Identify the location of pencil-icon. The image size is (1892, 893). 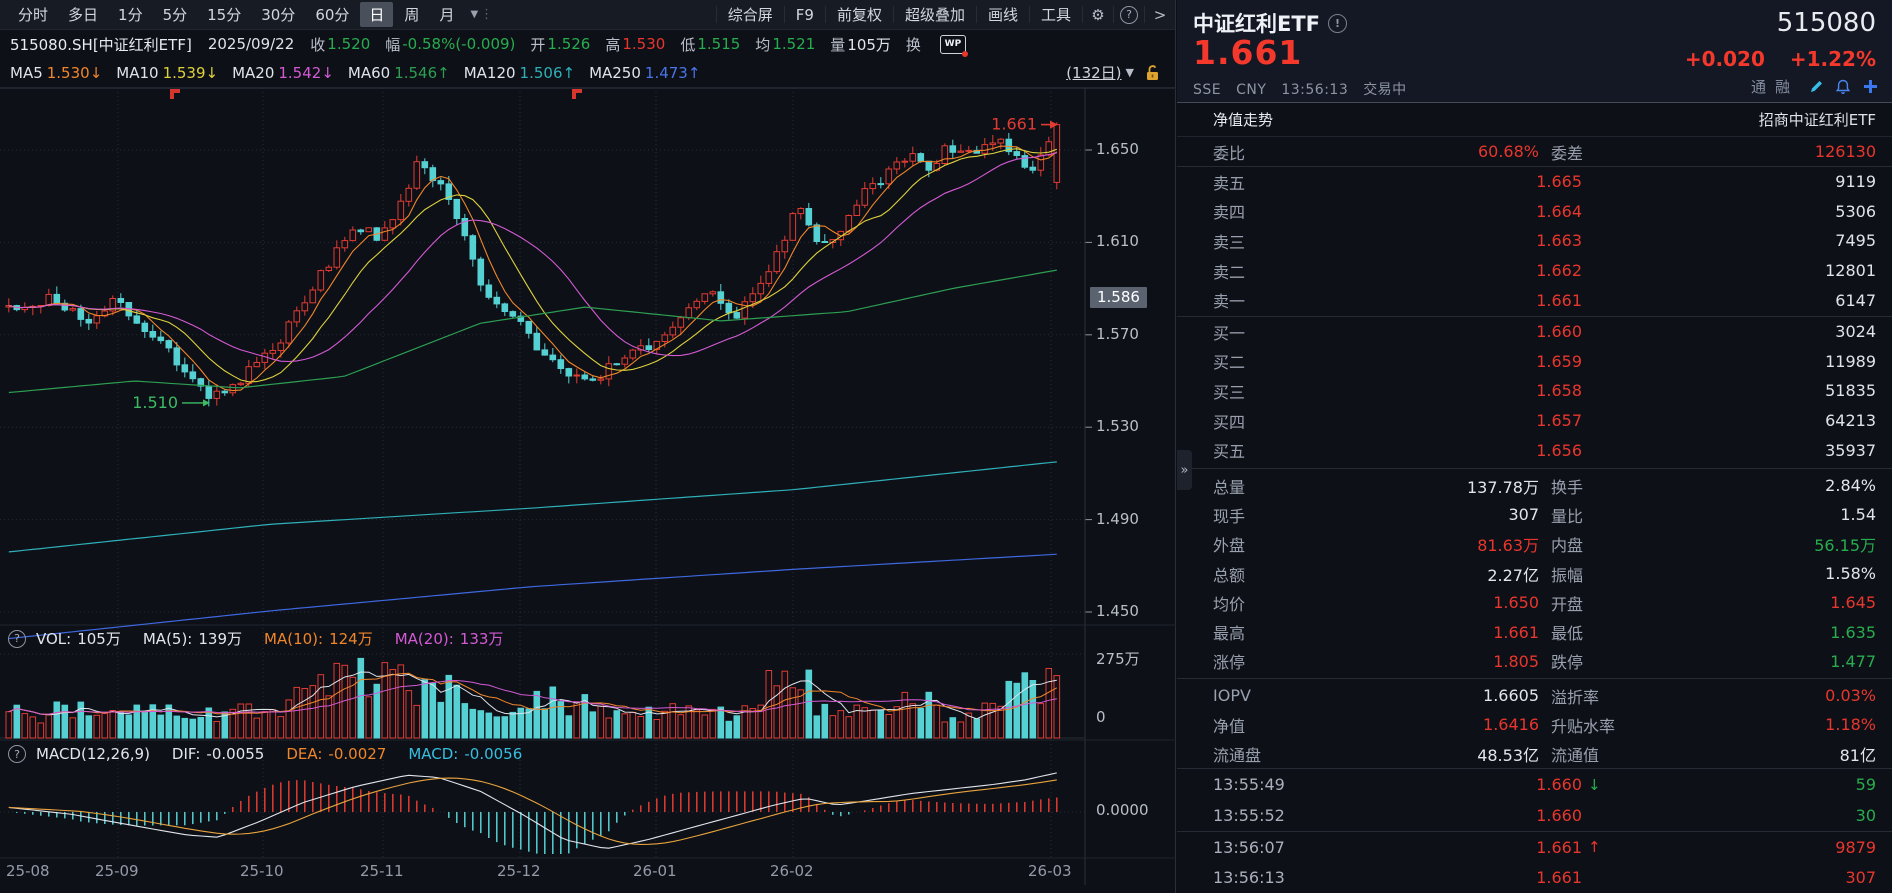
(1816, 86).